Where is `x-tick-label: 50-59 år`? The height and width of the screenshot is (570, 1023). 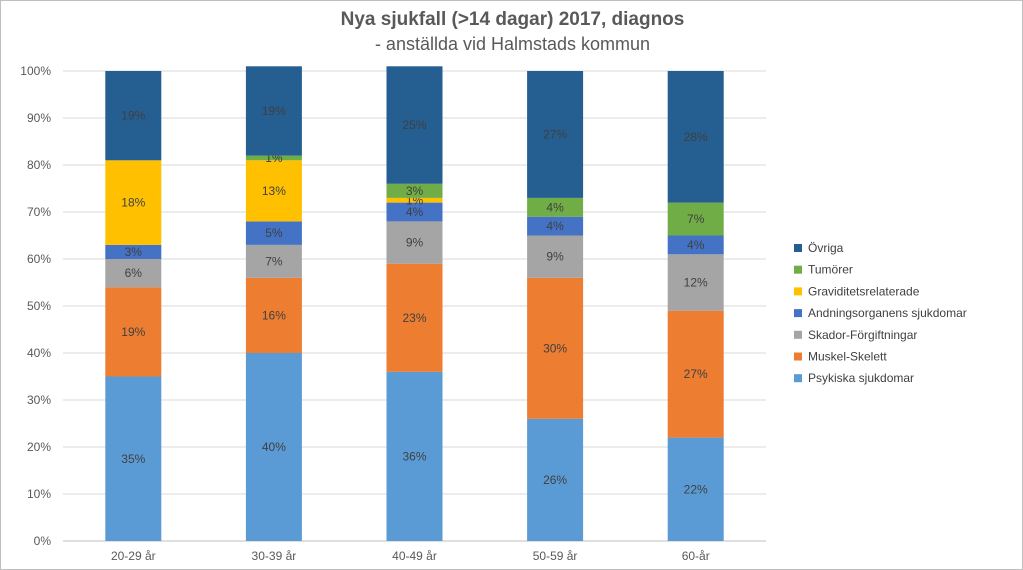
x-tick-label: 50-59 år is located at coordinates (555, 556).